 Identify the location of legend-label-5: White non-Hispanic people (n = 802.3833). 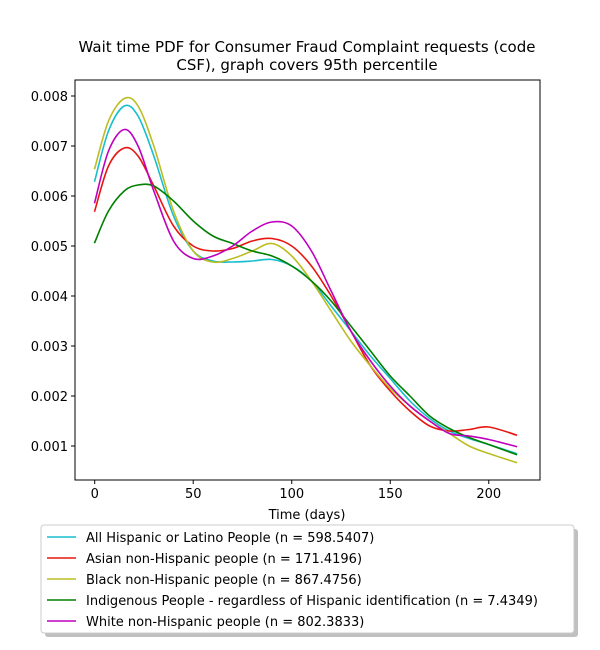
(225, 622).